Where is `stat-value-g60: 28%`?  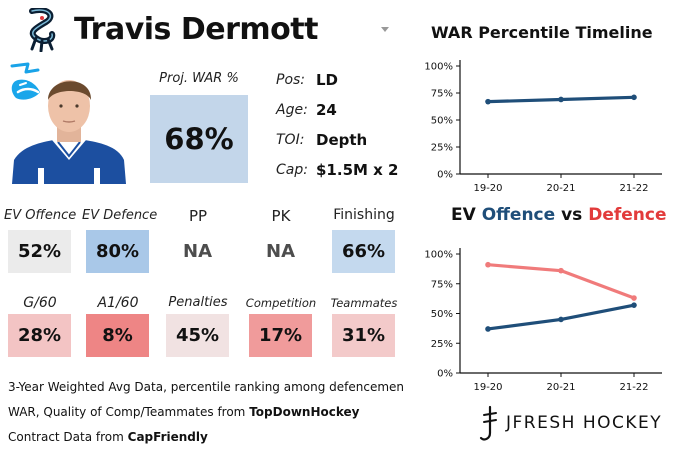
stat-value-g60: 28% is located at coordinates (39, 335).